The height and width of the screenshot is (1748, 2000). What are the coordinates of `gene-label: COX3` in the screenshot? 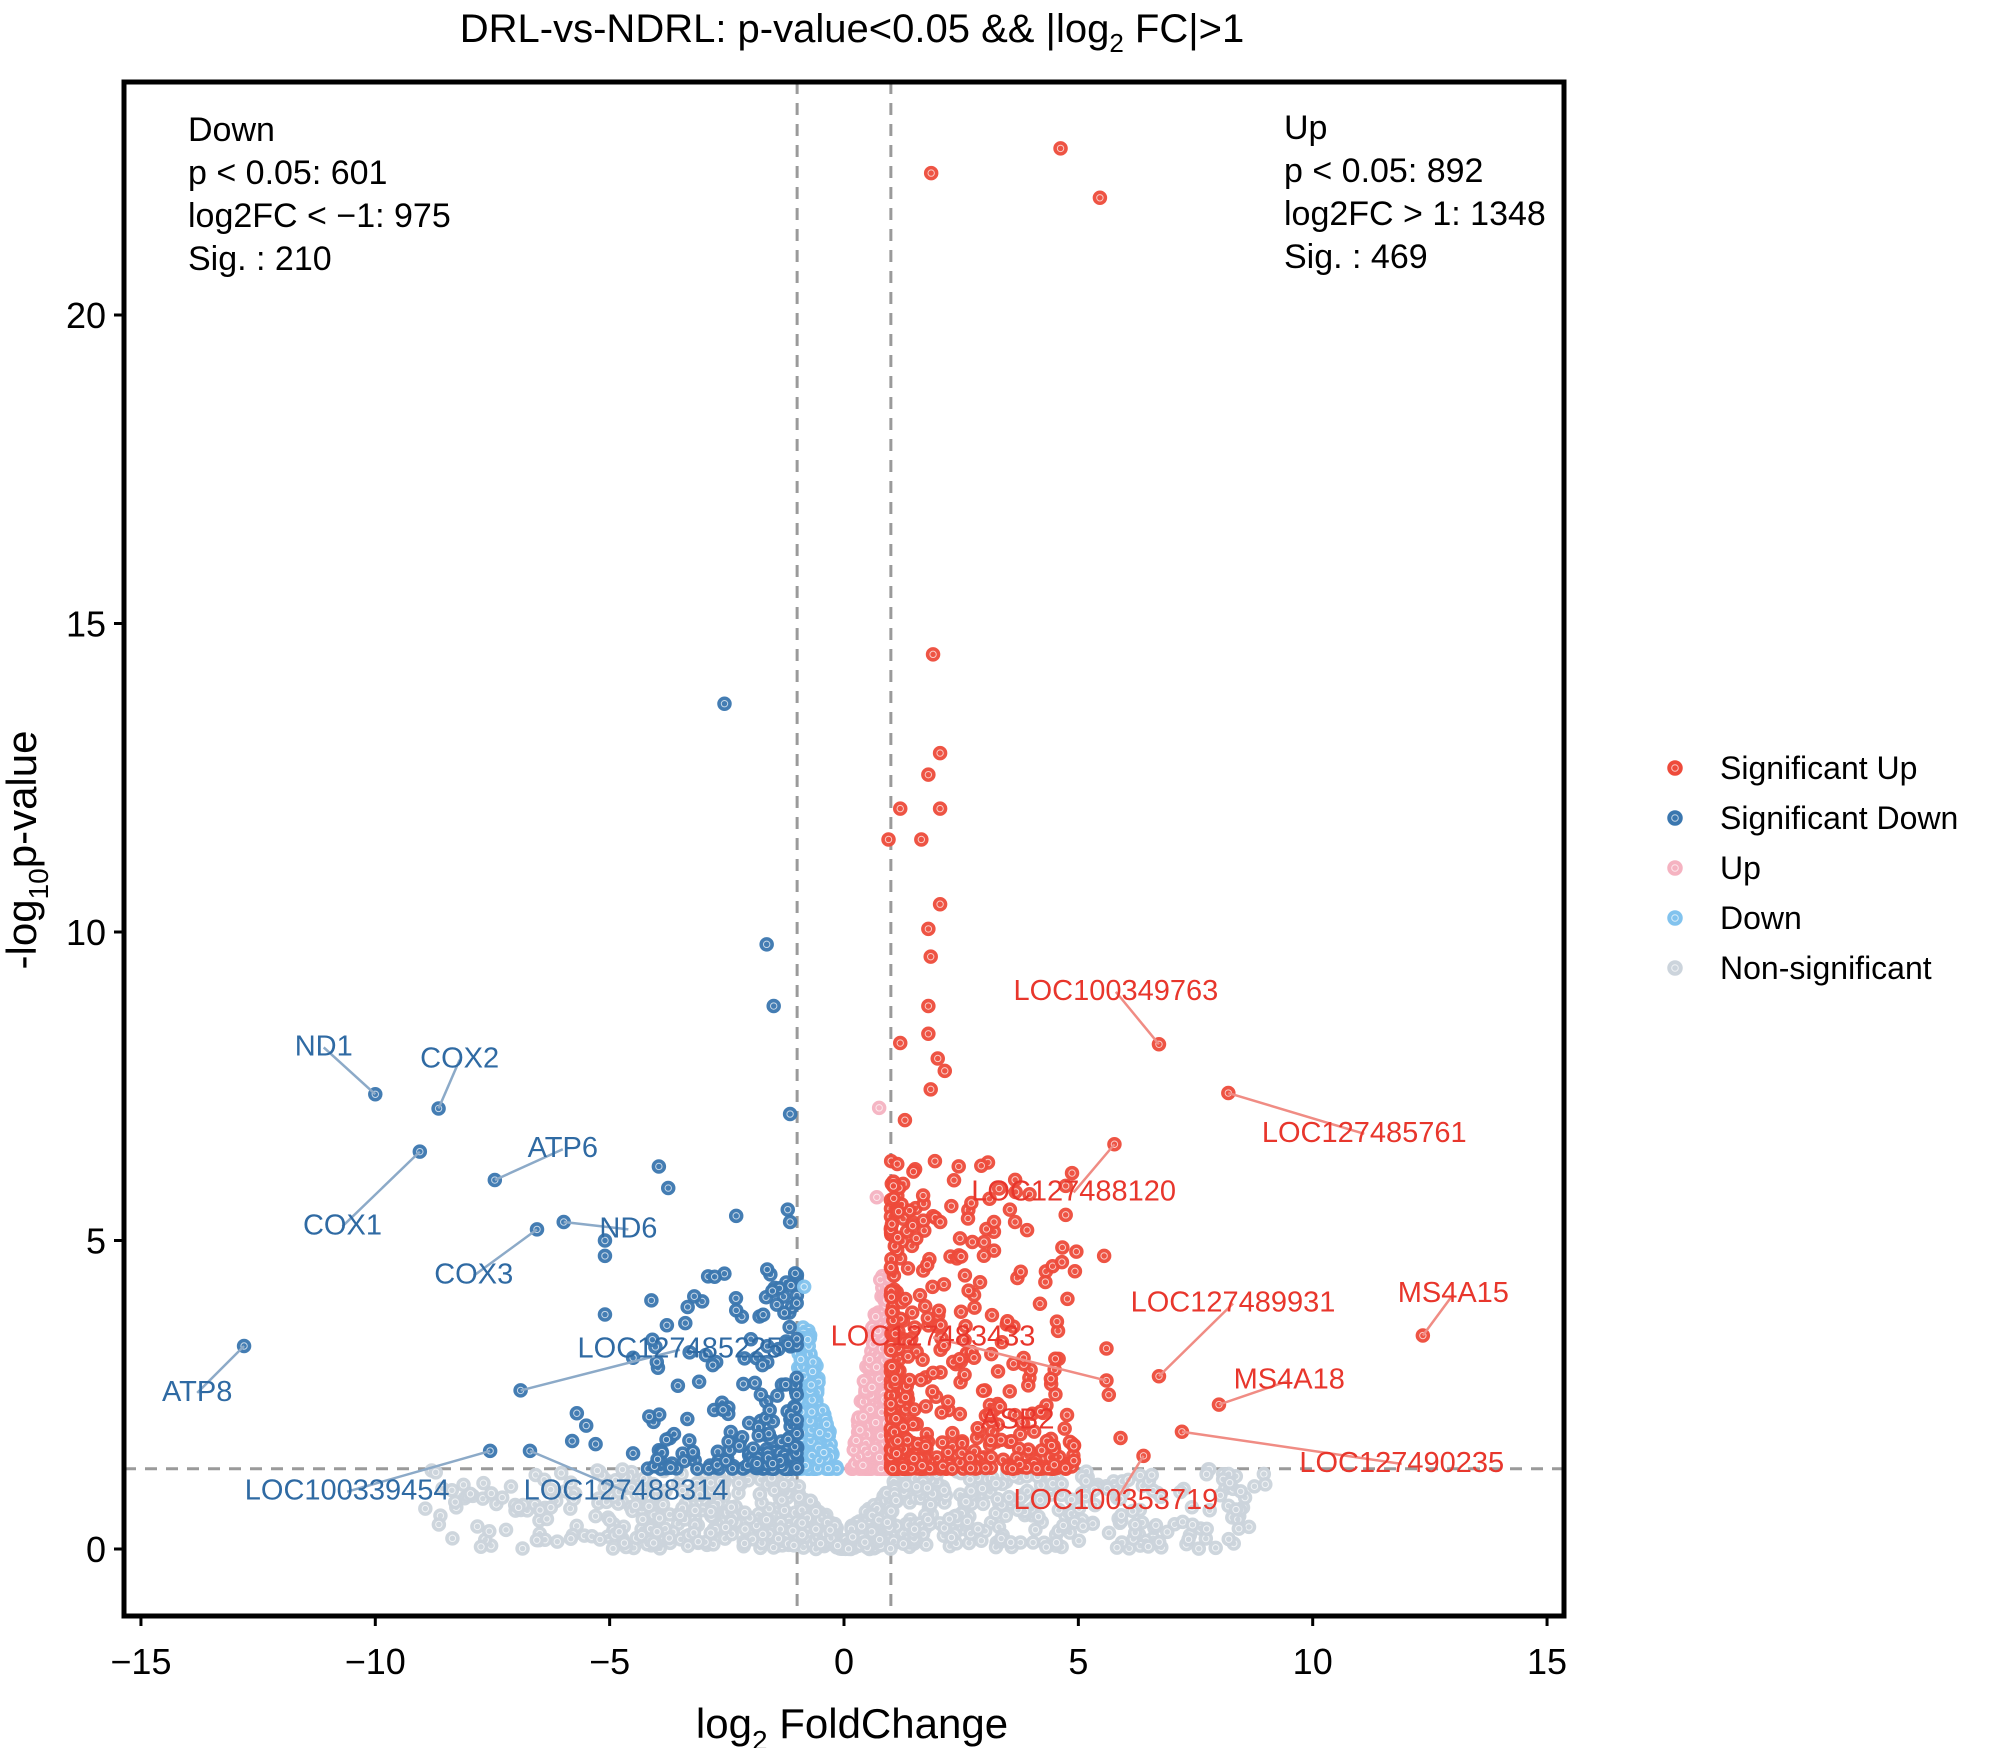 It's located at (473, 1275).